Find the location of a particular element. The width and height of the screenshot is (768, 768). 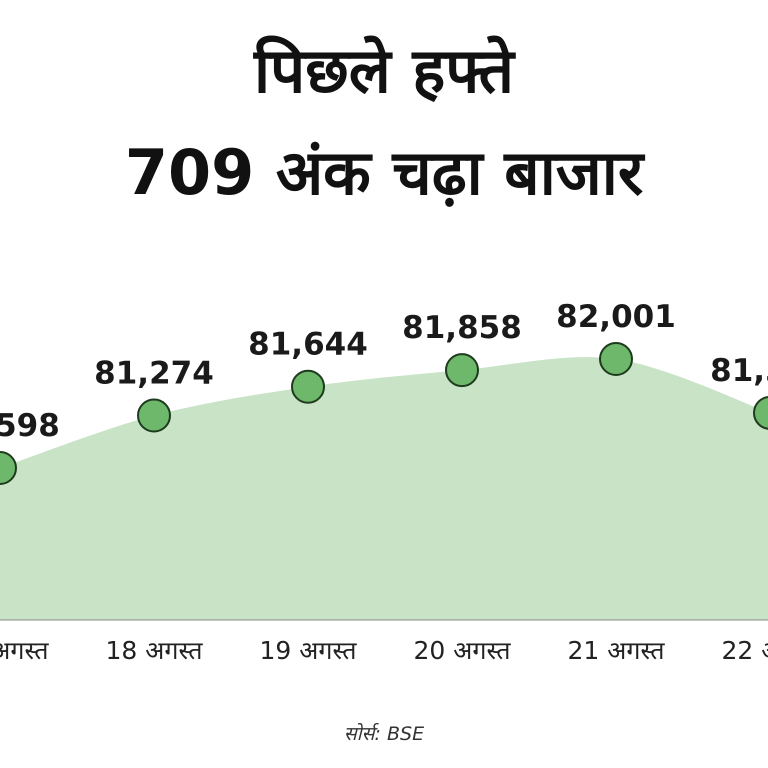

data-label-3: 81,644 is located at coordinates (308, 345).